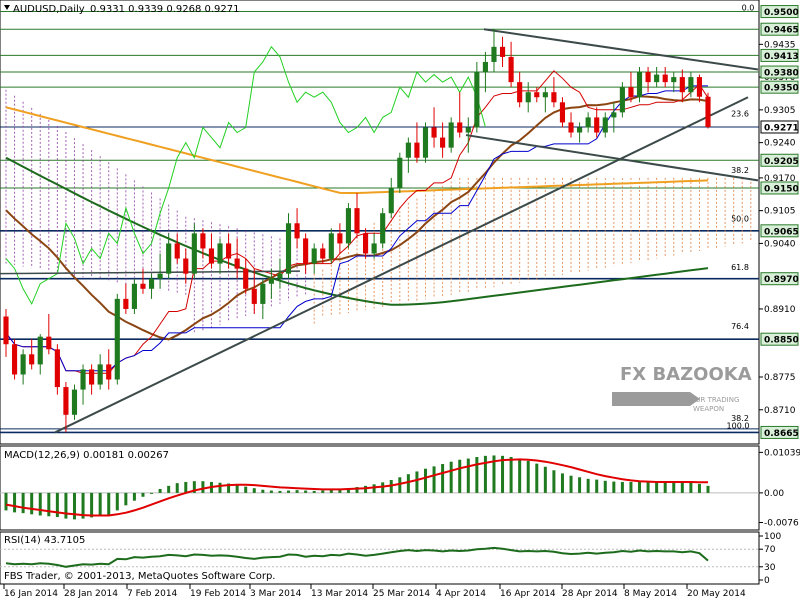 This screenshot has width=800, height=600. I want to click on downtrend-upper-line, so click(621, 49).